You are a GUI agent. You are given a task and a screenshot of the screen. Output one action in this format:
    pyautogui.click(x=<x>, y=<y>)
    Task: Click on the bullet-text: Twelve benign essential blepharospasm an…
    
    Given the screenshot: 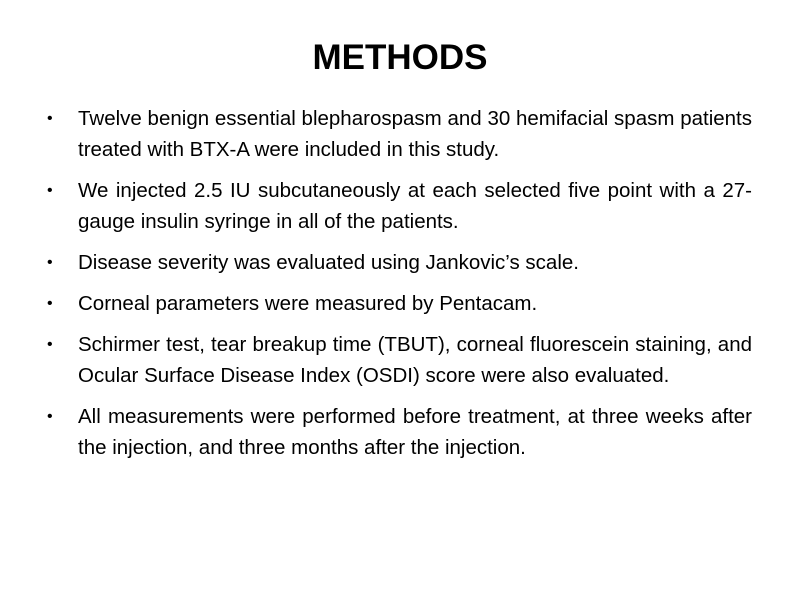 What is the action you would take?
    pyautogui.click(x=415, y=134)
    